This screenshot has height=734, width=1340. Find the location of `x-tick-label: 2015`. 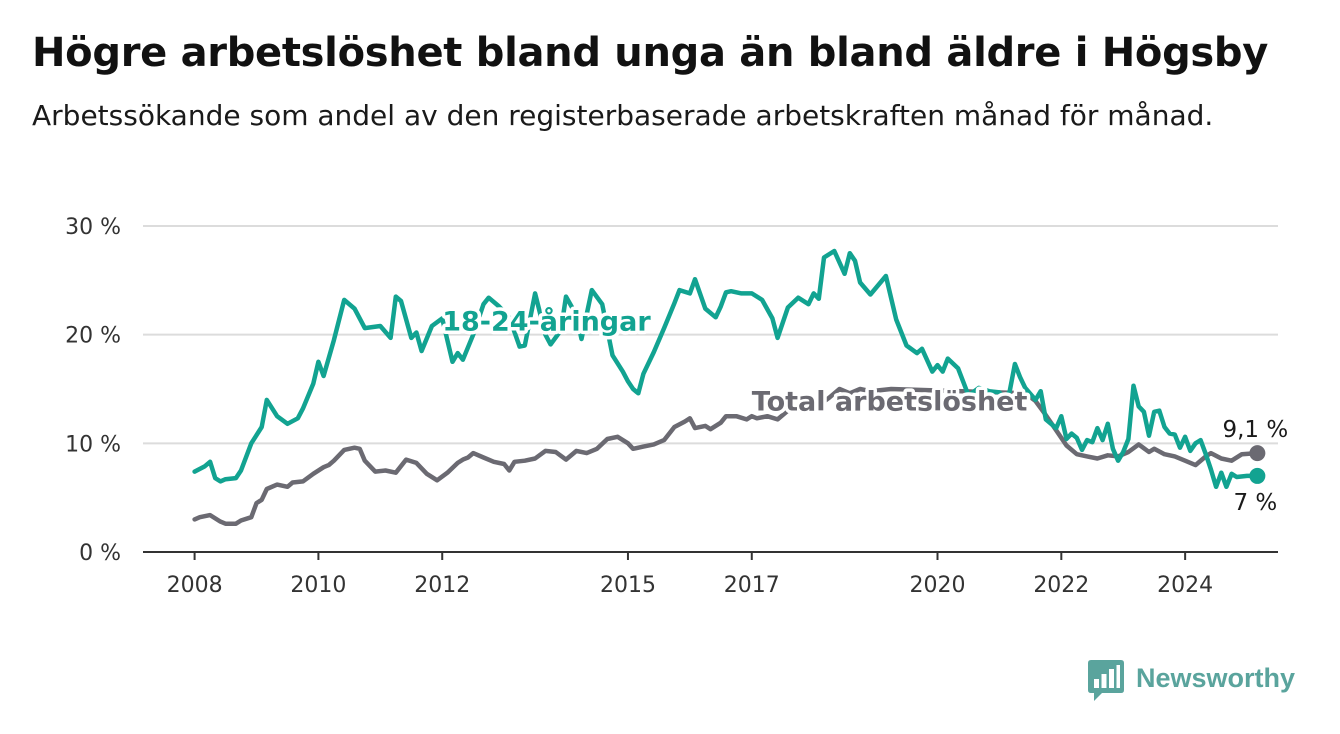

x-tick-label: 2015 is located at coordinates (628, 585).